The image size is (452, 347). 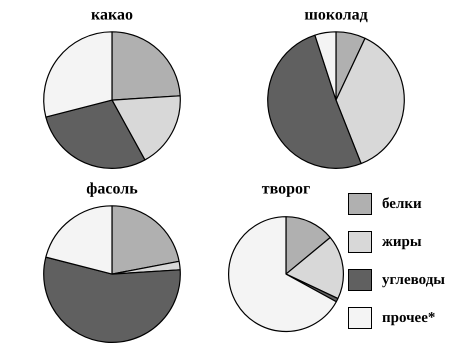 What do you see at coordinates (409, 318) in the screenshot?
I see `legend-label: прочее*` at bounding box center [409, 318].